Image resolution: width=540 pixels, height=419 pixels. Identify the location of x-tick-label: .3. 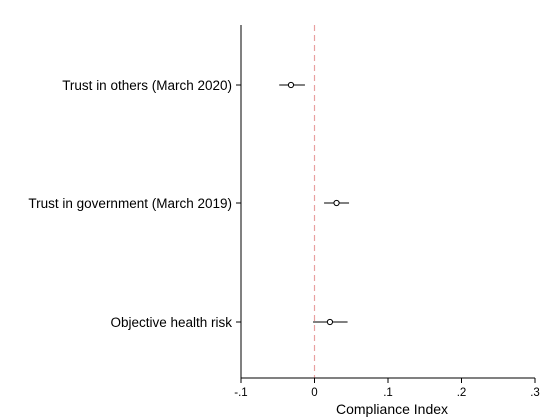
(535, 393).